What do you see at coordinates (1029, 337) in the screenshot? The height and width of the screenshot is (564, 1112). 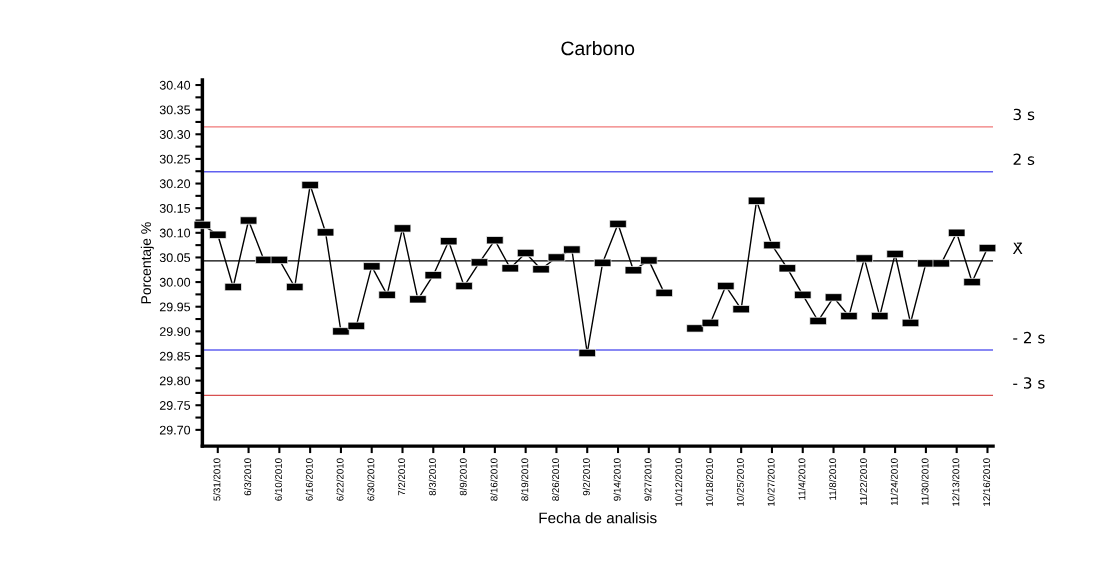 I see `ref-line-label: - 2 s` at bounding box center [1029, 337].